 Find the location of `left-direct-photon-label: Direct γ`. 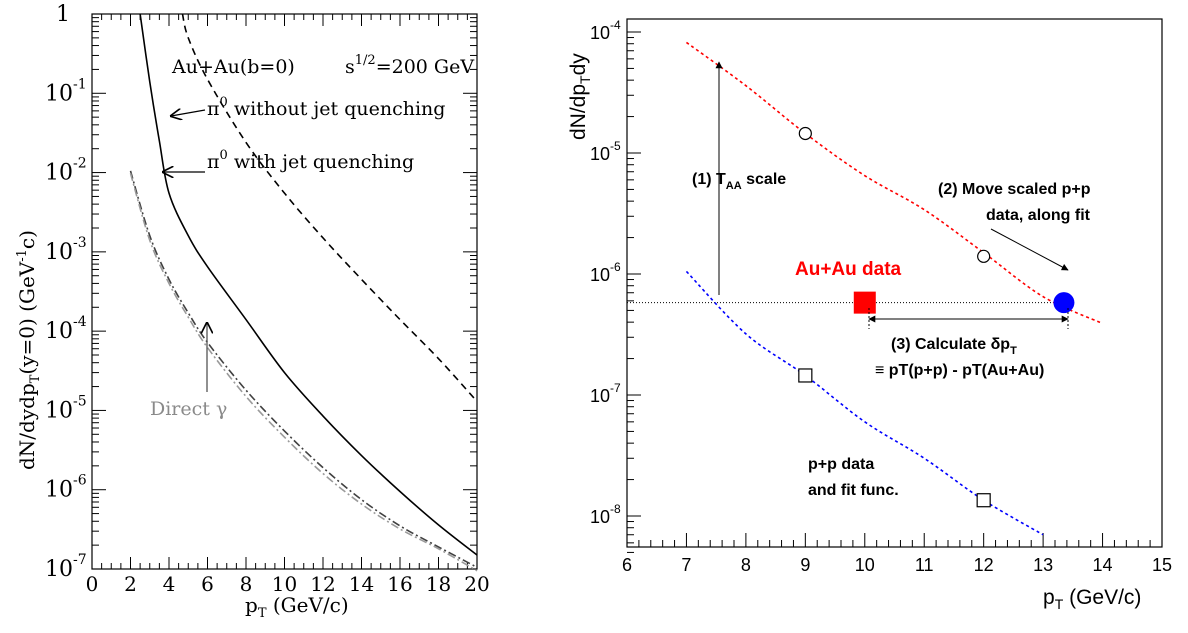

left-direct-photon-label: Direct γ is located at coordinates (188, 409).